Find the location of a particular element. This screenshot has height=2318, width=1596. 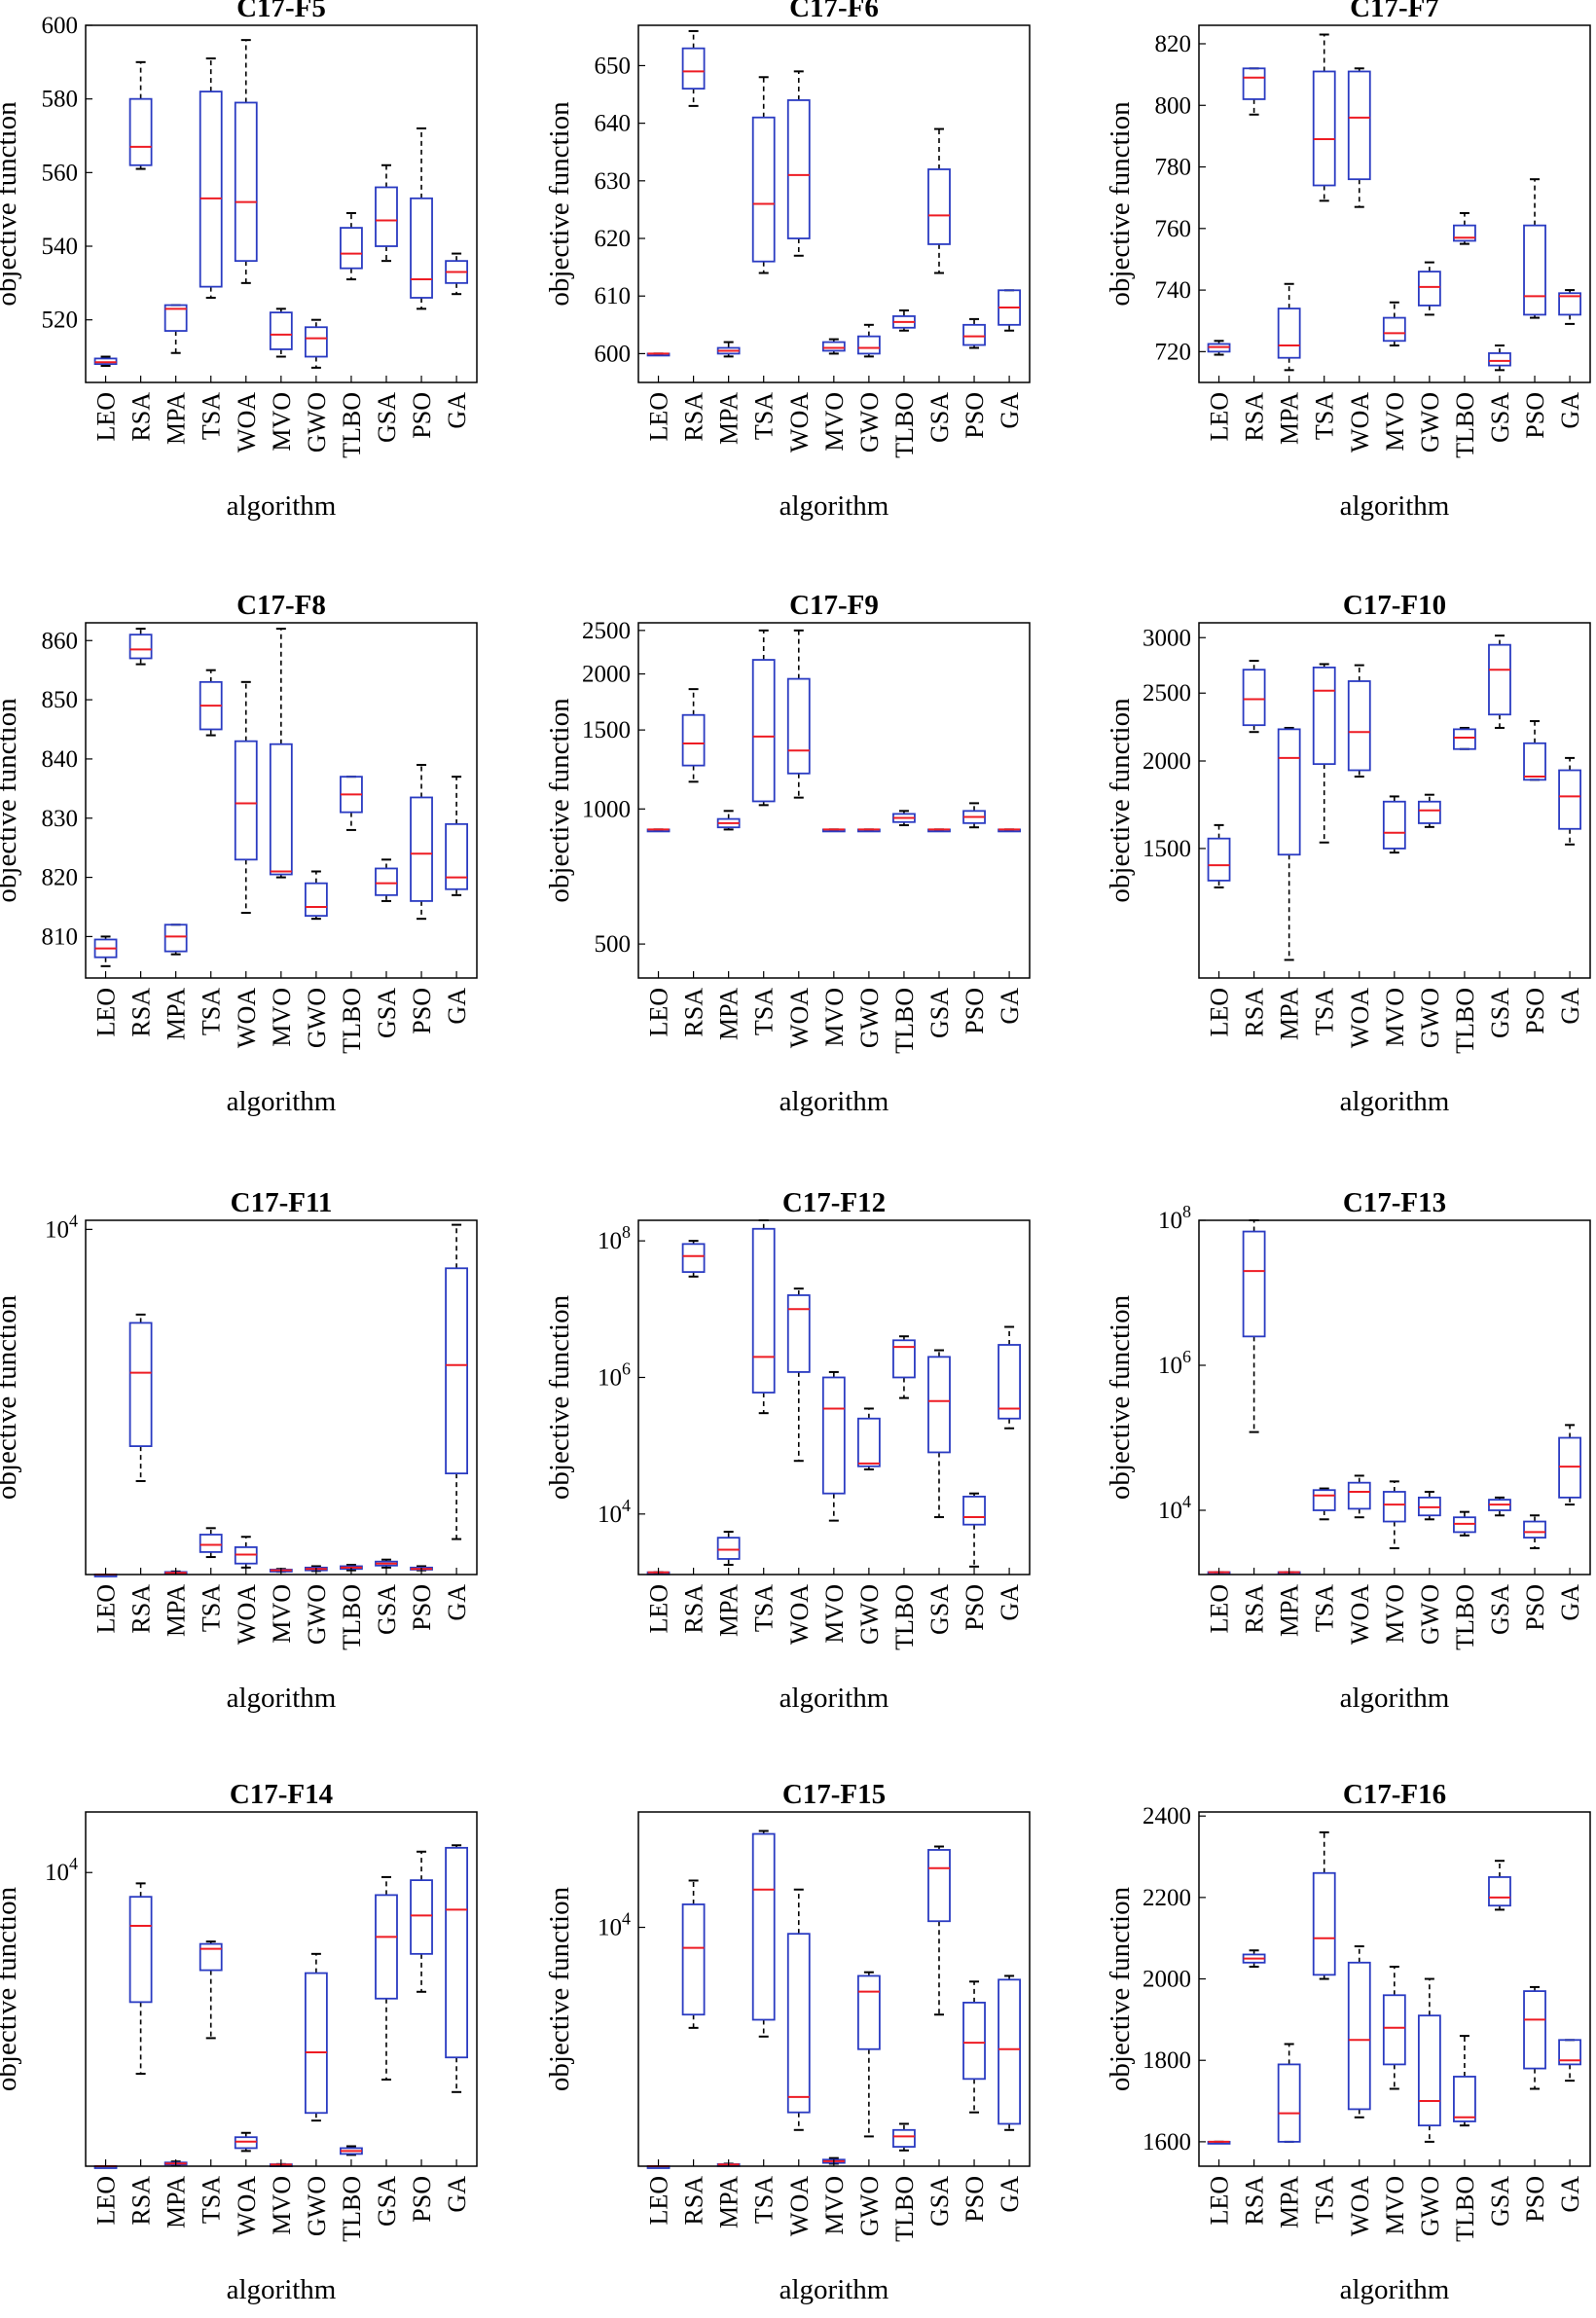

box-leo is located at coordinates (105, 361).